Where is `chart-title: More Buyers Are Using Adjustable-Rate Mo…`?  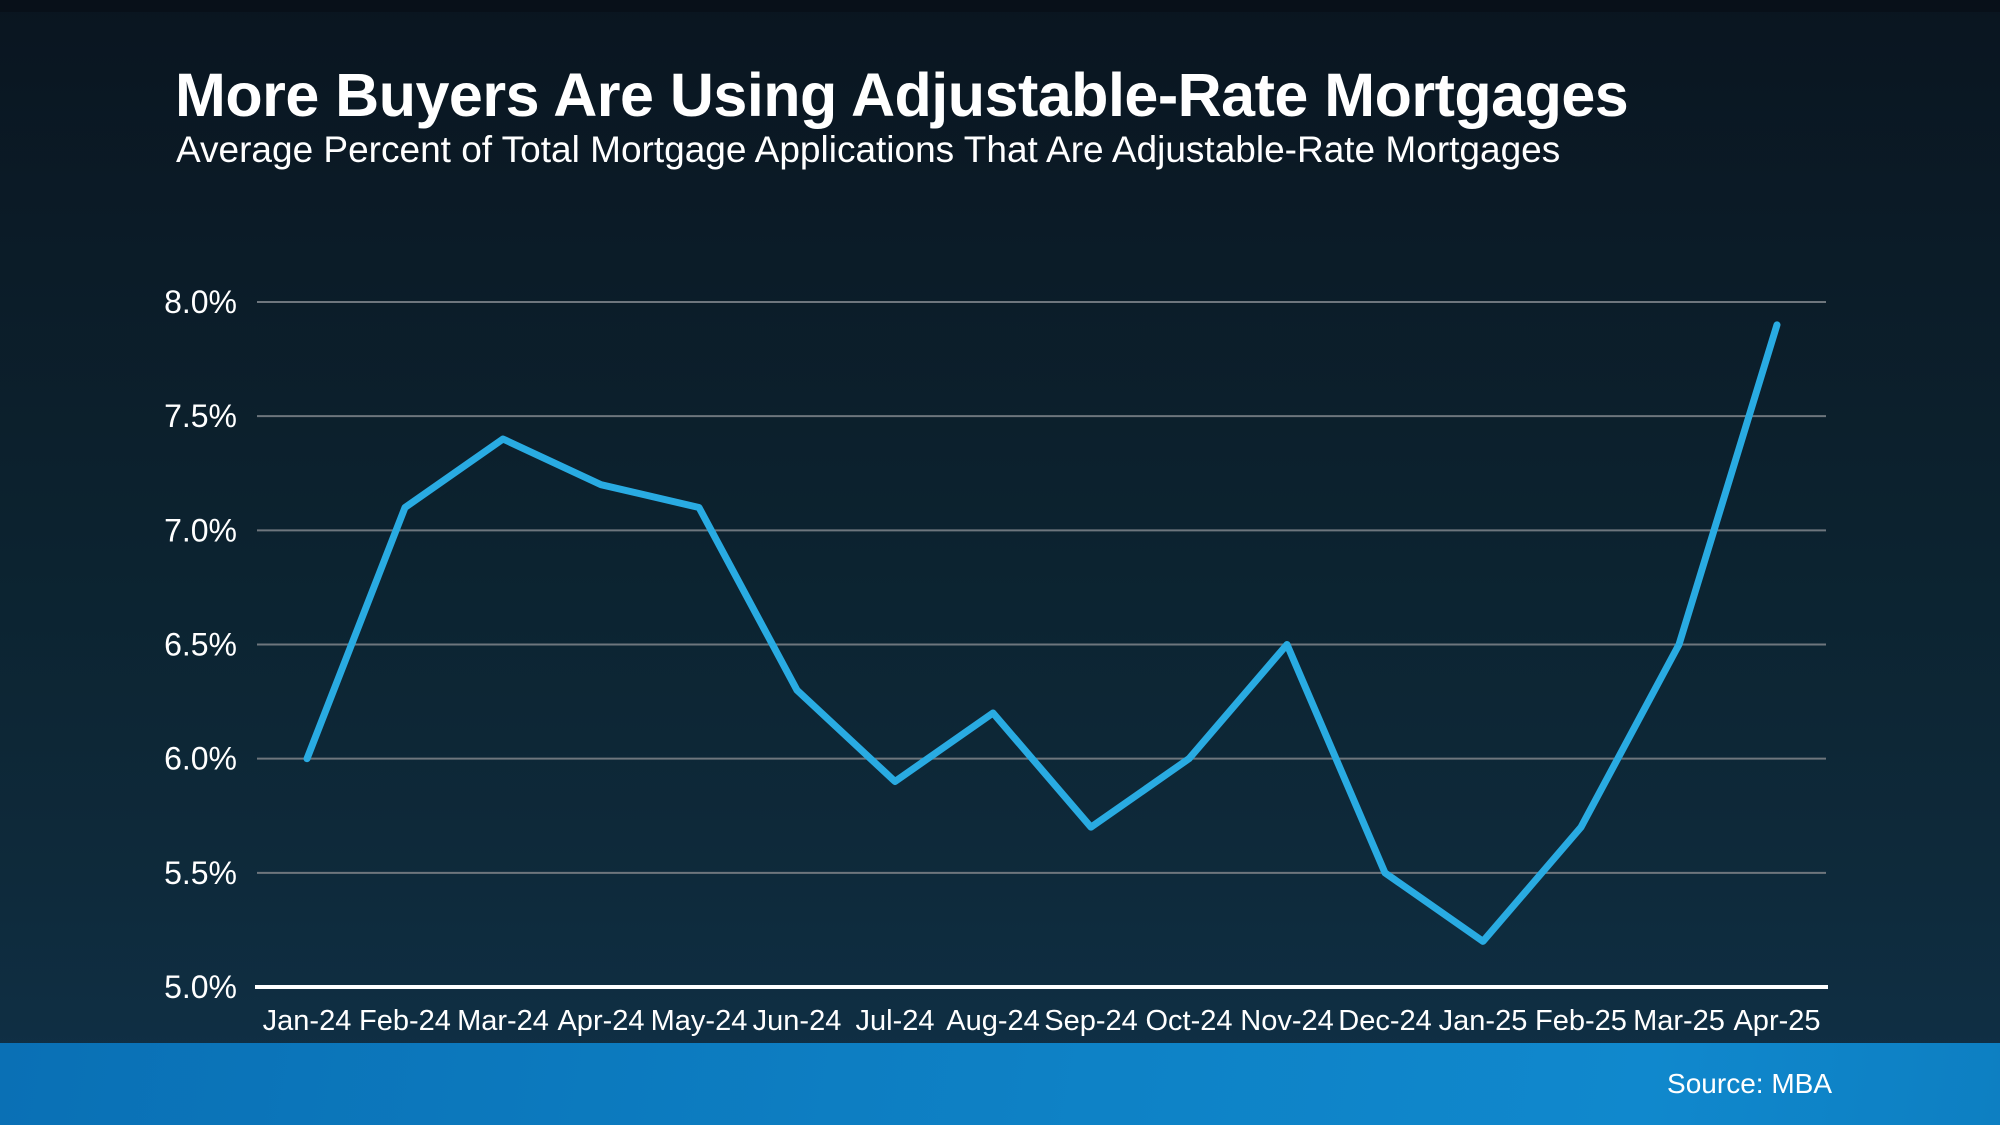 chart-title: More Buyers Are Using Adjustable-Rate Mo… is located at coordinates (902, 95).